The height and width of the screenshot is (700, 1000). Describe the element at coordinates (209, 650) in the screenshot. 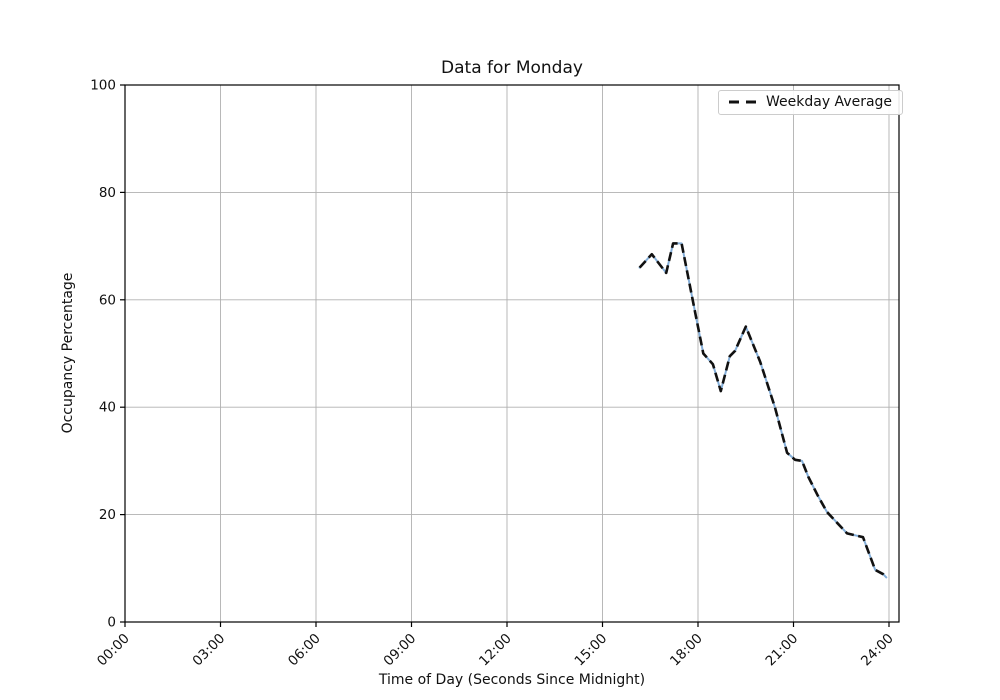

I see `x-tick-label: 03:00` at that location.